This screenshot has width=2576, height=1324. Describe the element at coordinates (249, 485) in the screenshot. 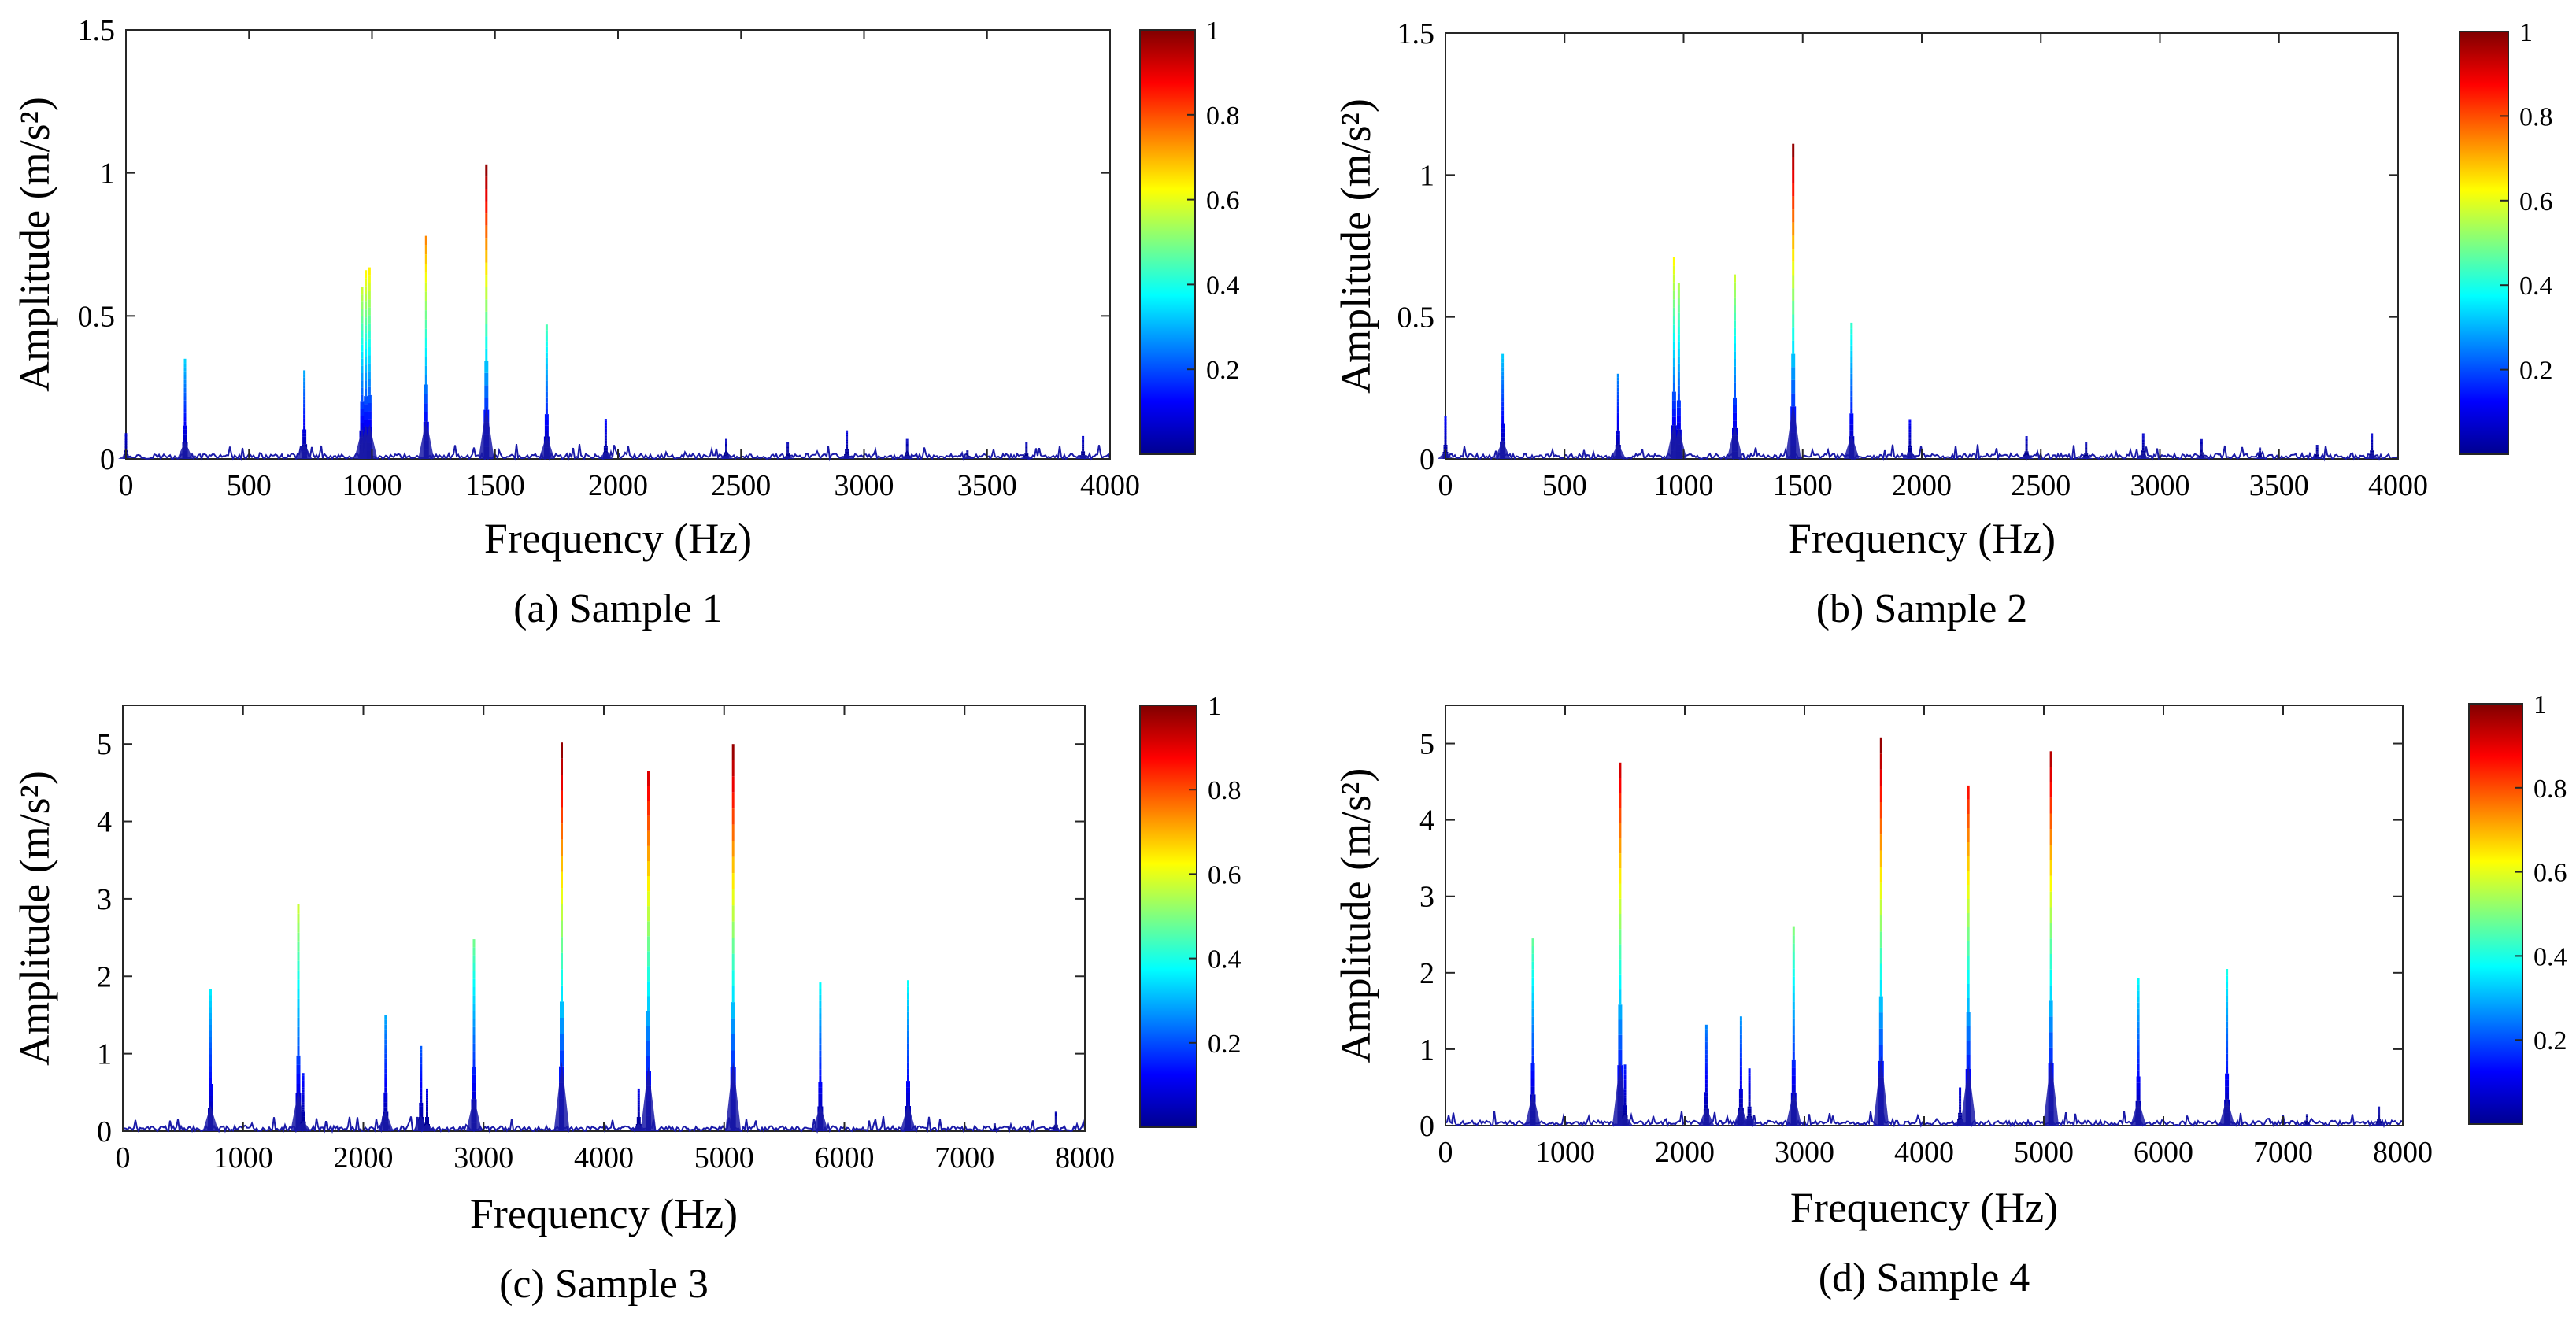

I see `x-tick-label: 500` at that location.